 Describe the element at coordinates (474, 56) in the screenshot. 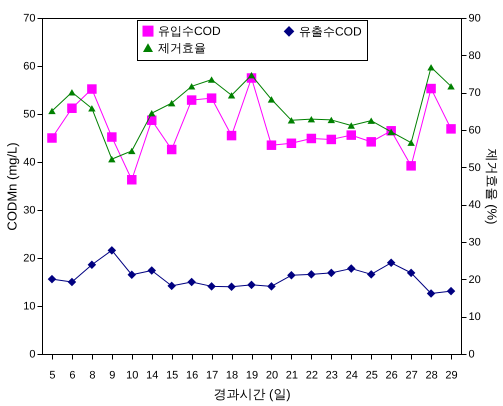

I see `y2-tick-label: 80` at that location.